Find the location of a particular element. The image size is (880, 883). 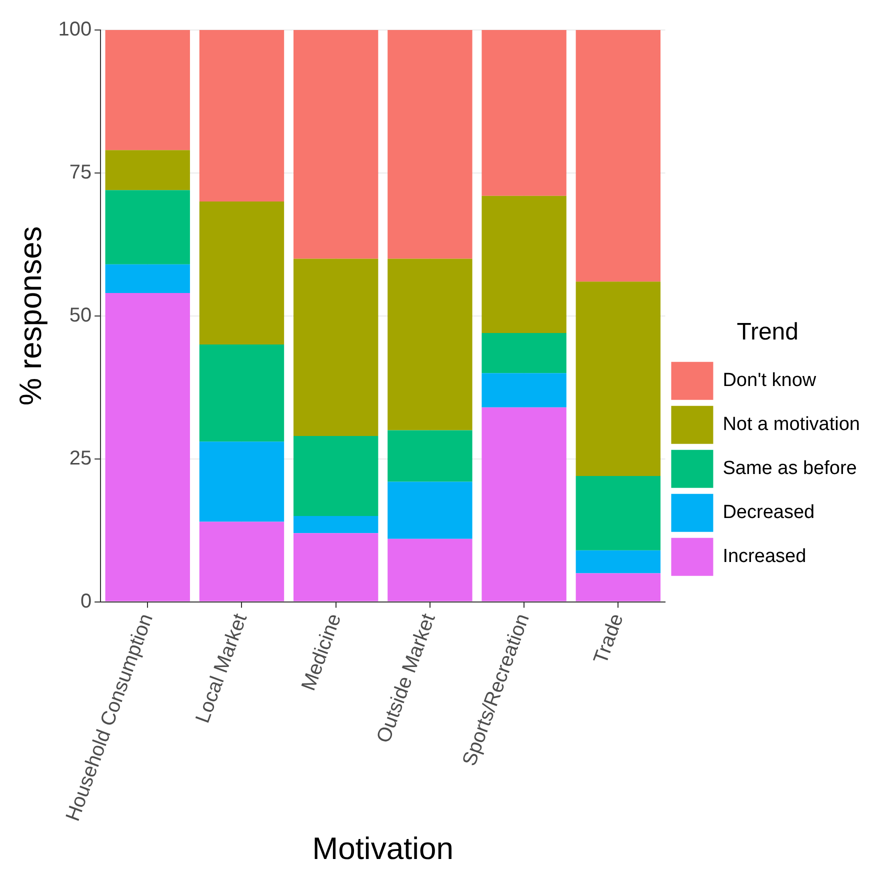

x-axis-title: Motivation is located at coordinates (383, 848).